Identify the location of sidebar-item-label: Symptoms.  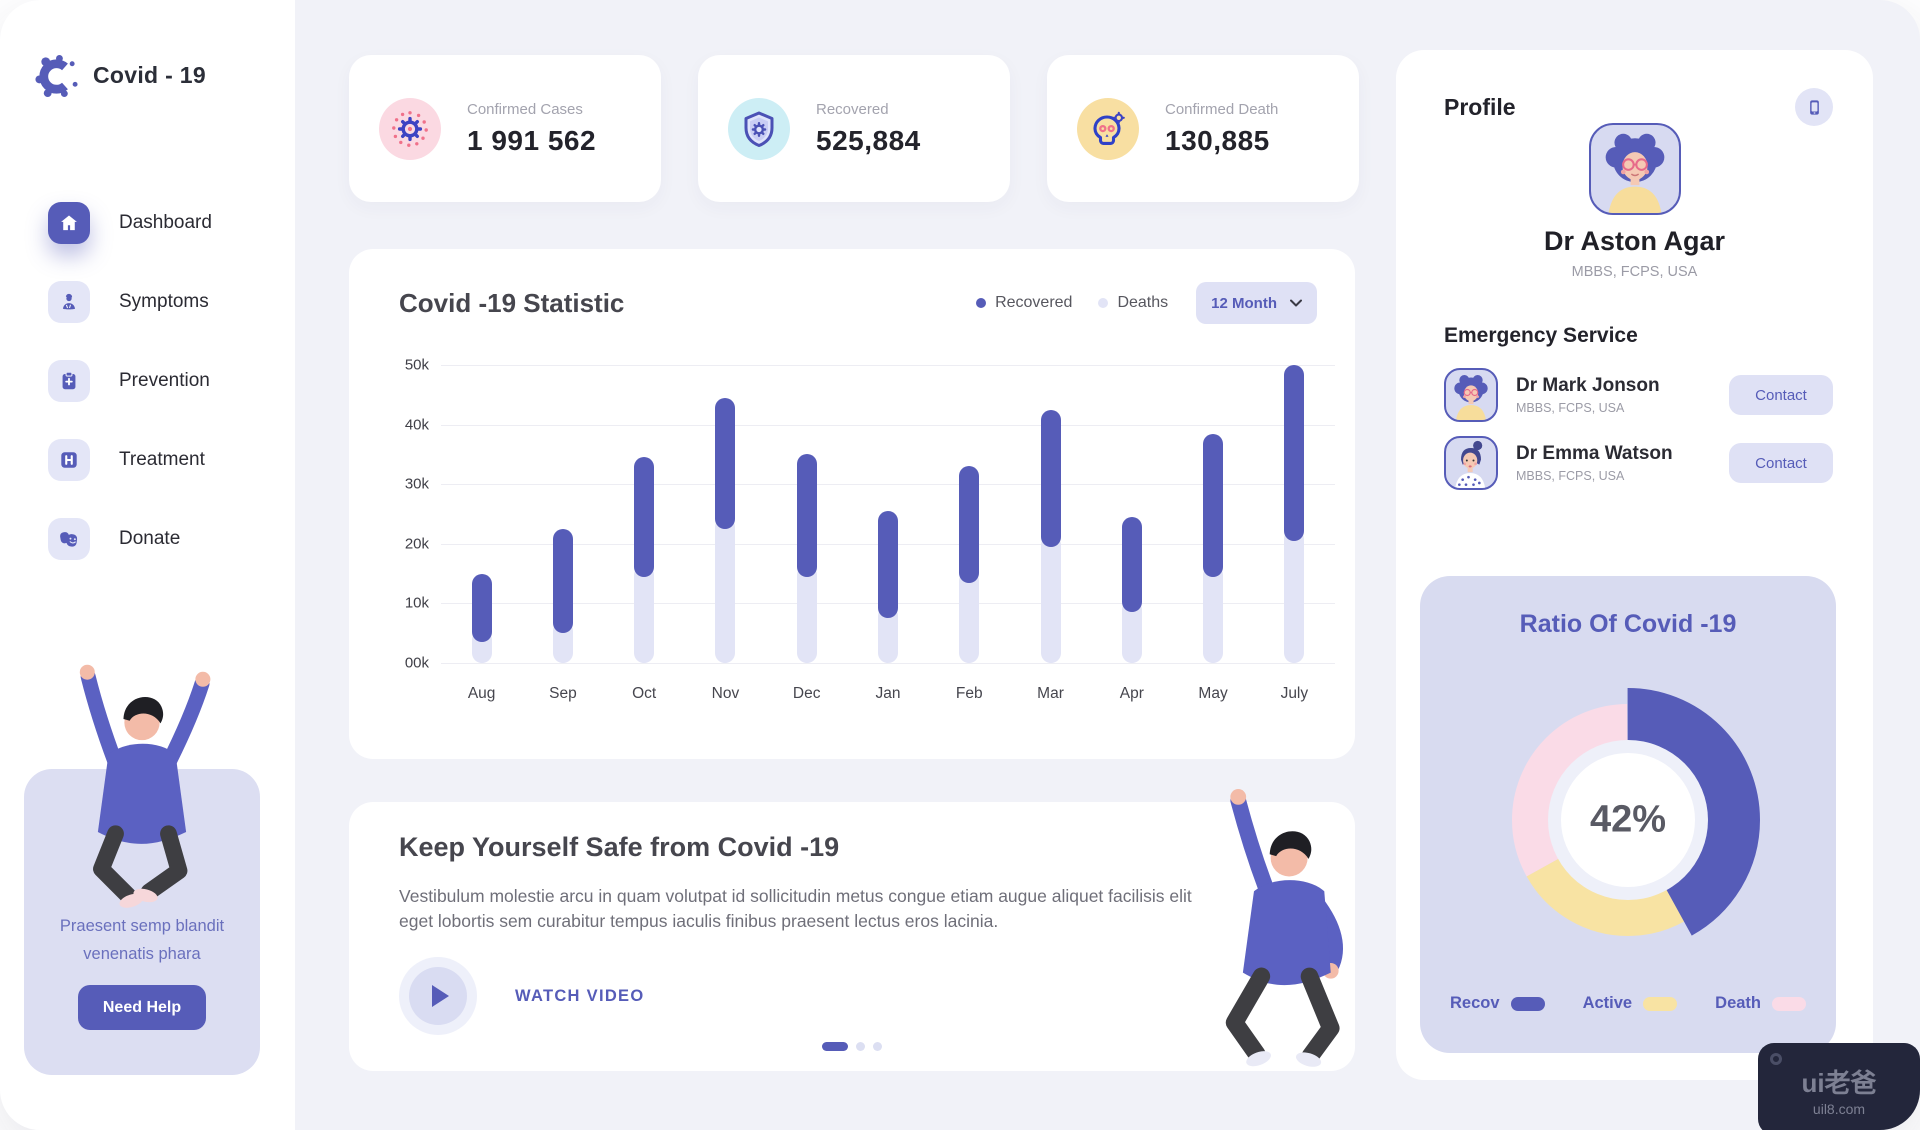
(164, 301).